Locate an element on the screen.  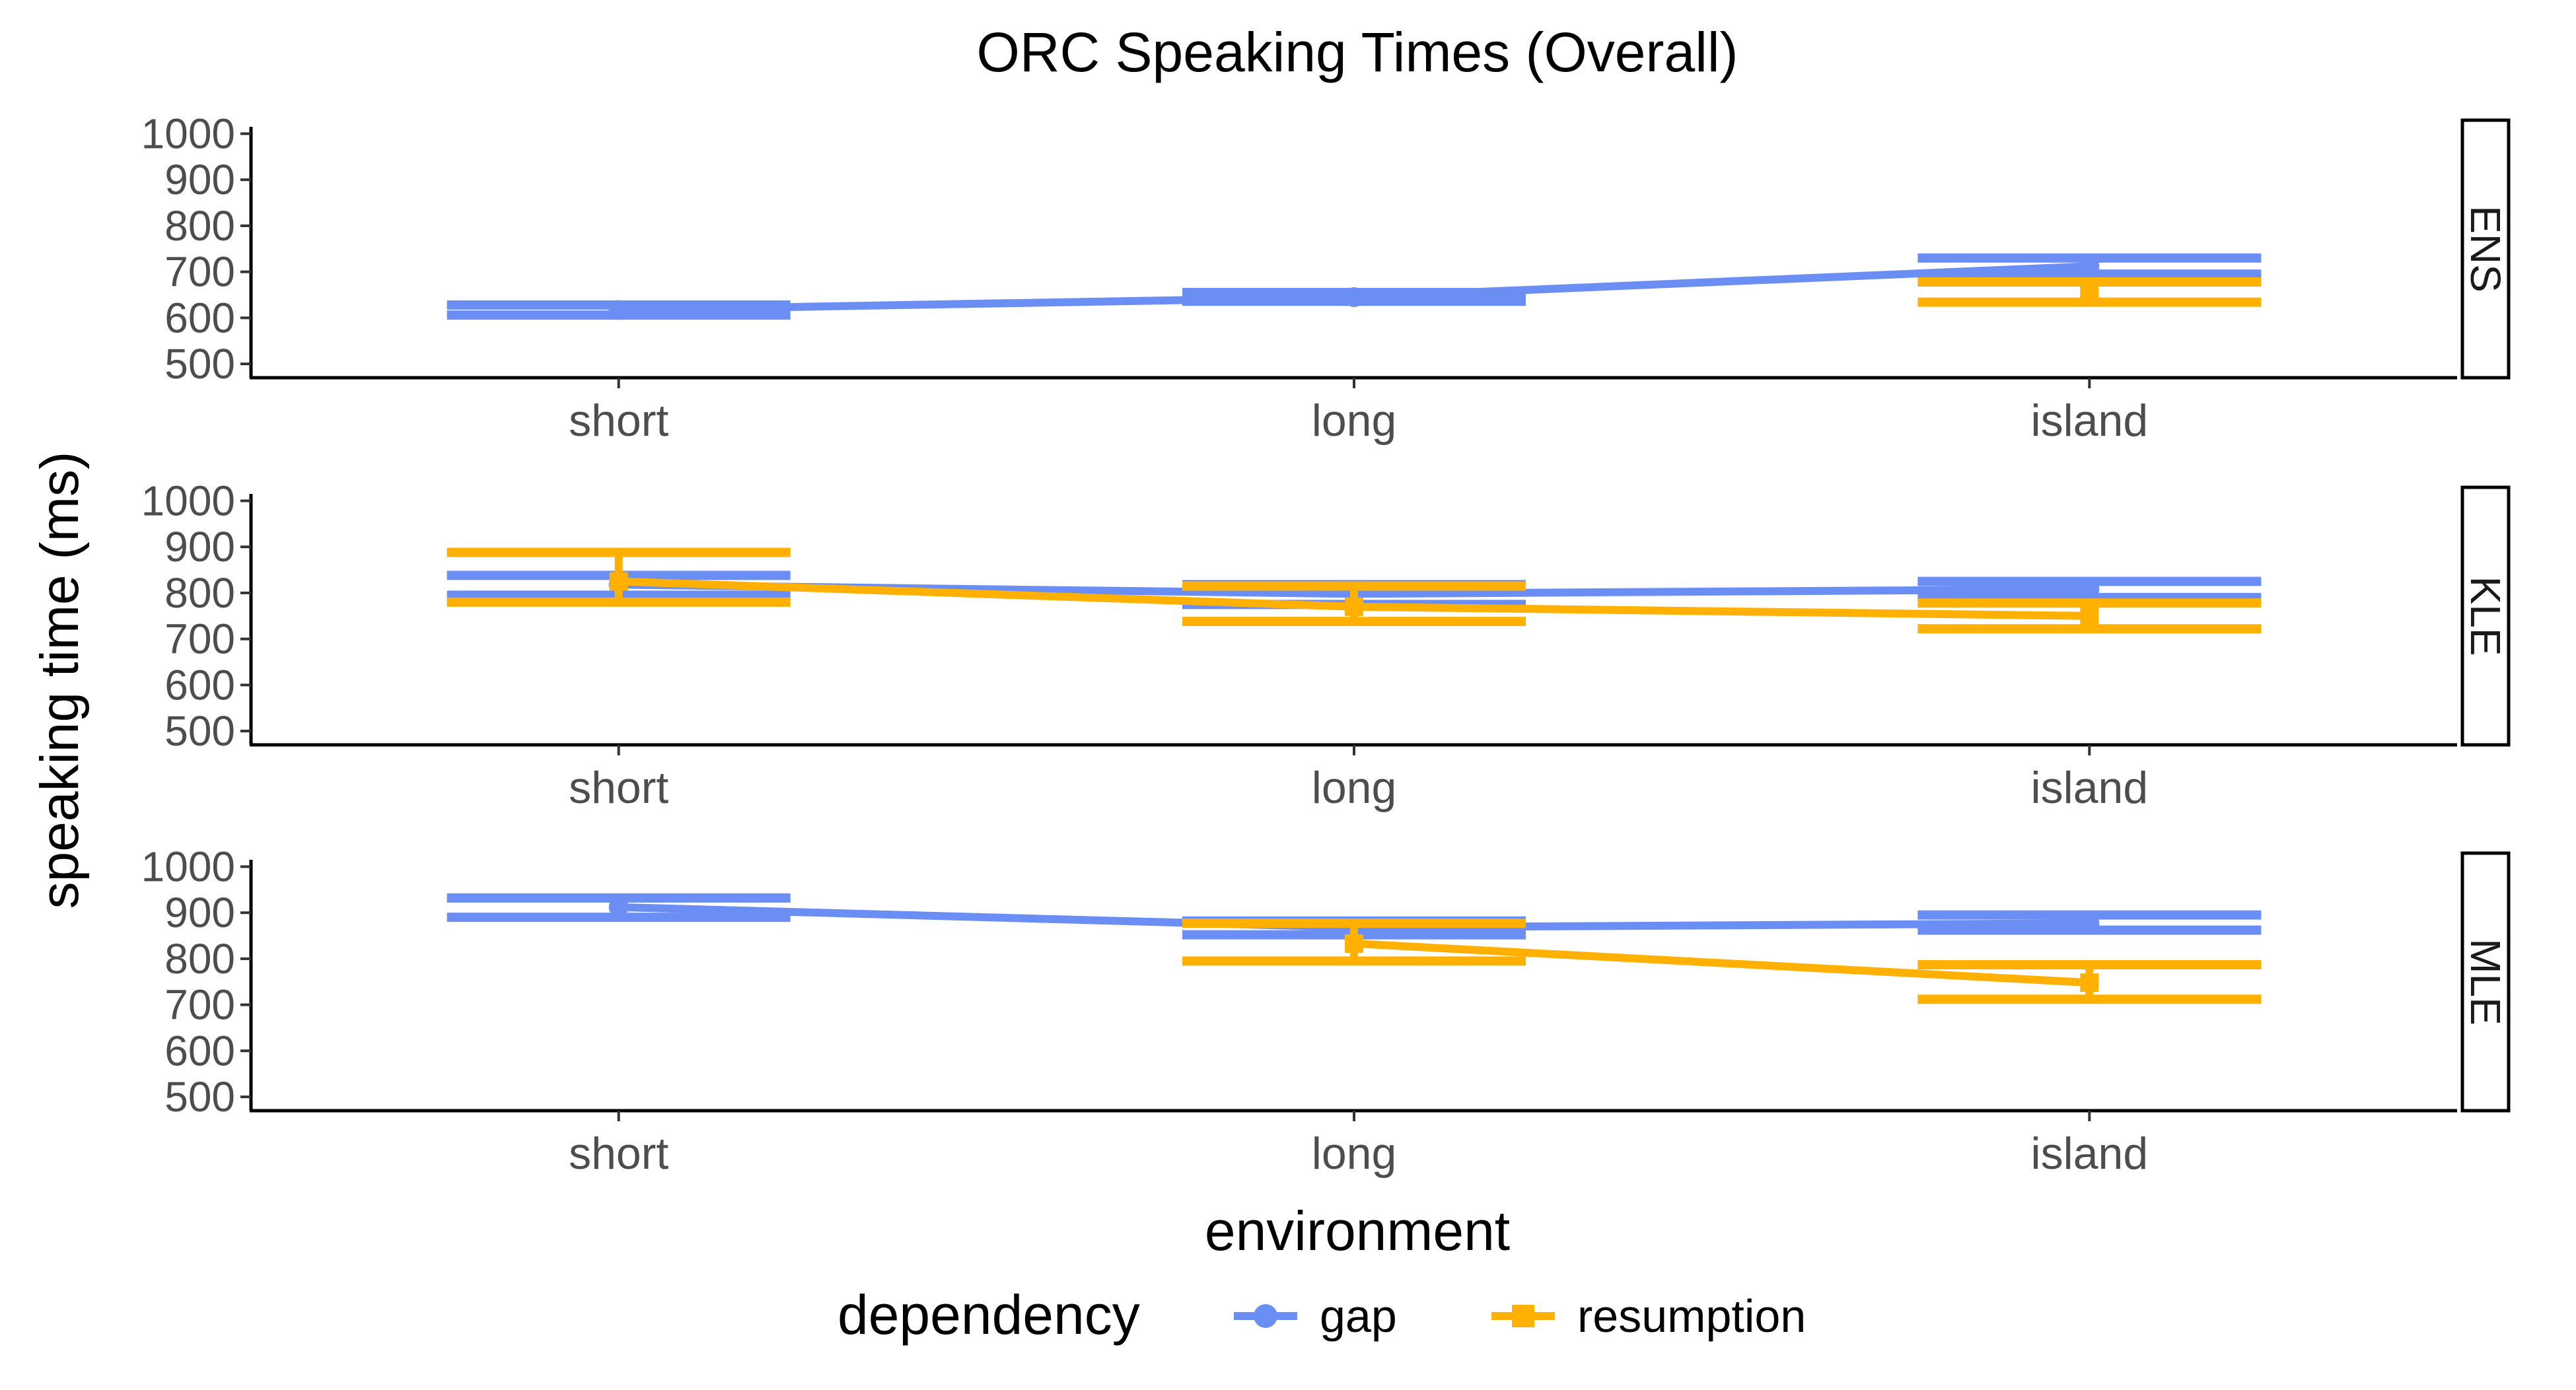
legend-entry-resumption: resumption is located at coordinates (1649, 1316).